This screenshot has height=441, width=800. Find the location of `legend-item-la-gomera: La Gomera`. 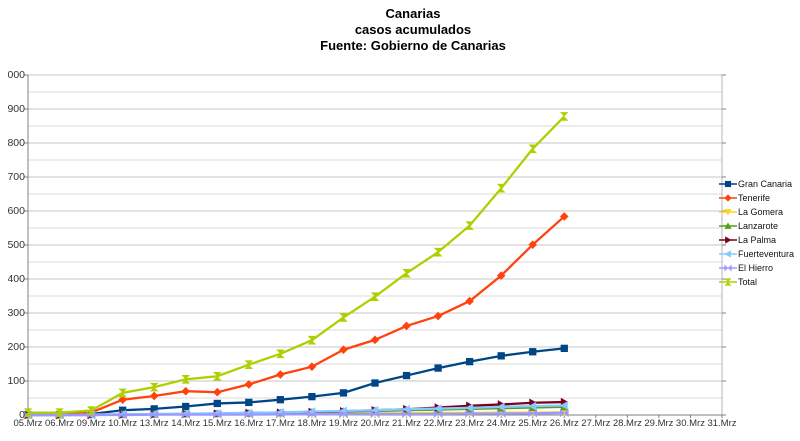

legend-item-la-gomera: La Gomera is located at coordinates (756, 212).